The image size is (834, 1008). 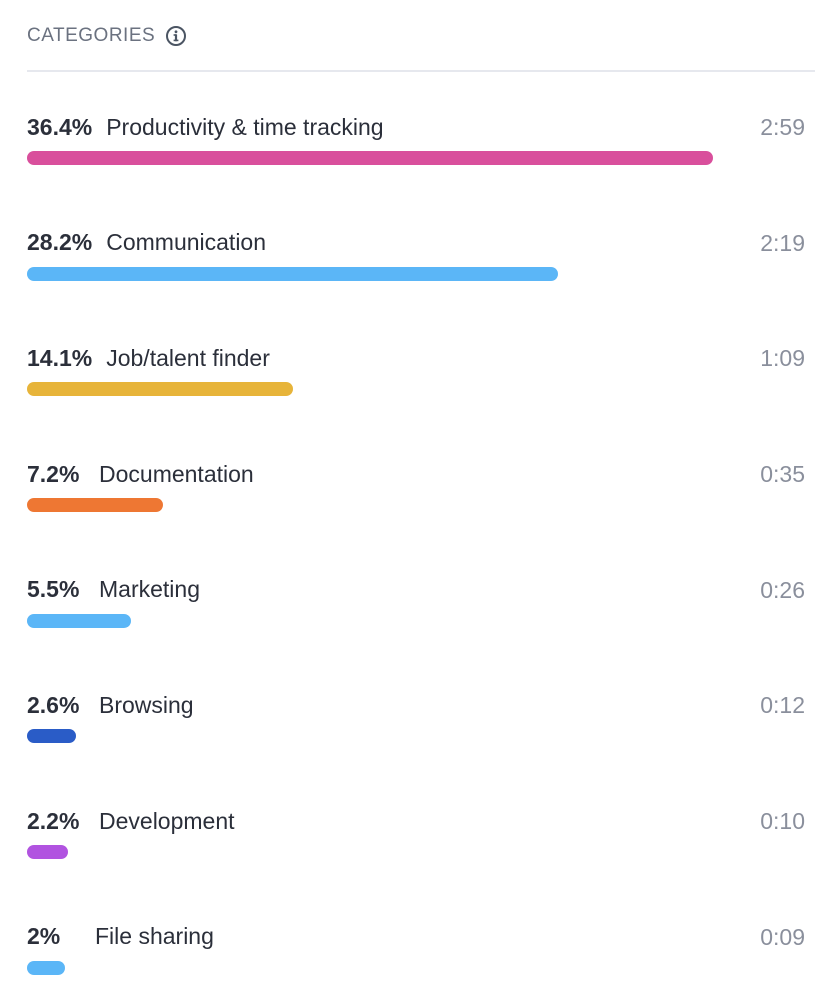 I want to click on category-row: 28.2% Communication 2:19, so click(x=417, y=284).